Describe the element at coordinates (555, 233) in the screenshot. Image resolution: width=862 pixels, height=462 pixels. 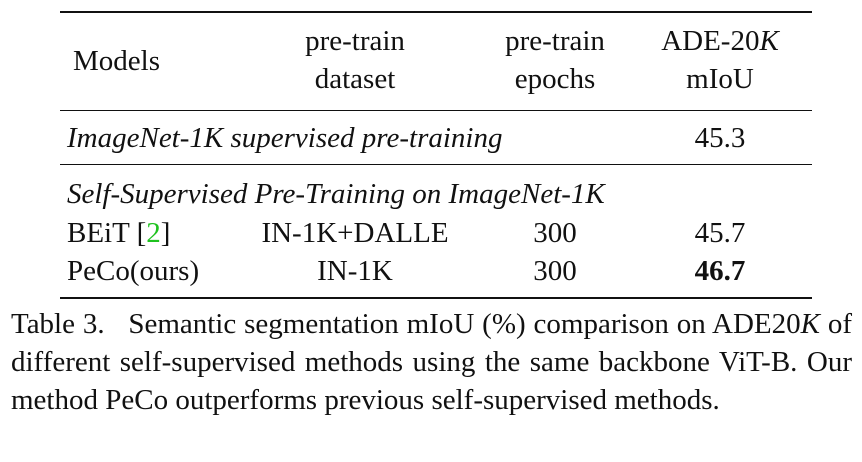
I see `row-beit-epochs: 300` at that location.